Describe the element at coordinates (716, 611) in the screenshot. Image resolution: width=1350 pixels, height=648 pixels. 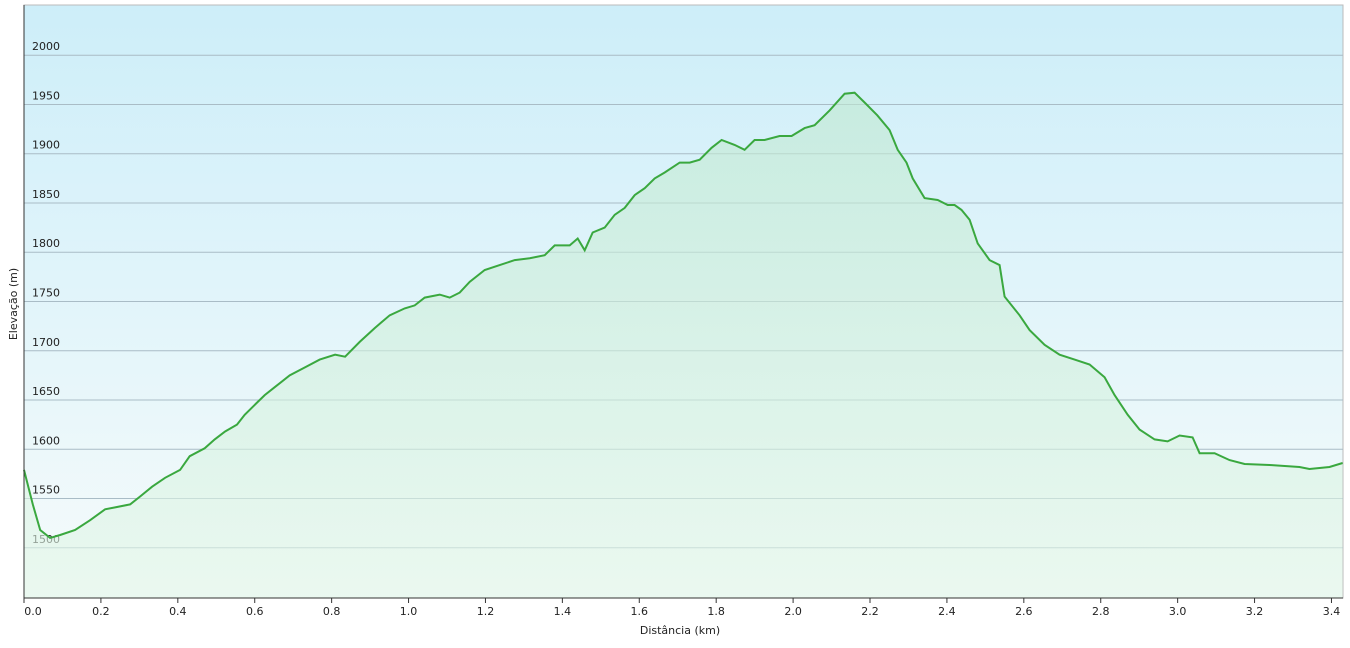
I see `x-tick-label: 1.8` at that location.